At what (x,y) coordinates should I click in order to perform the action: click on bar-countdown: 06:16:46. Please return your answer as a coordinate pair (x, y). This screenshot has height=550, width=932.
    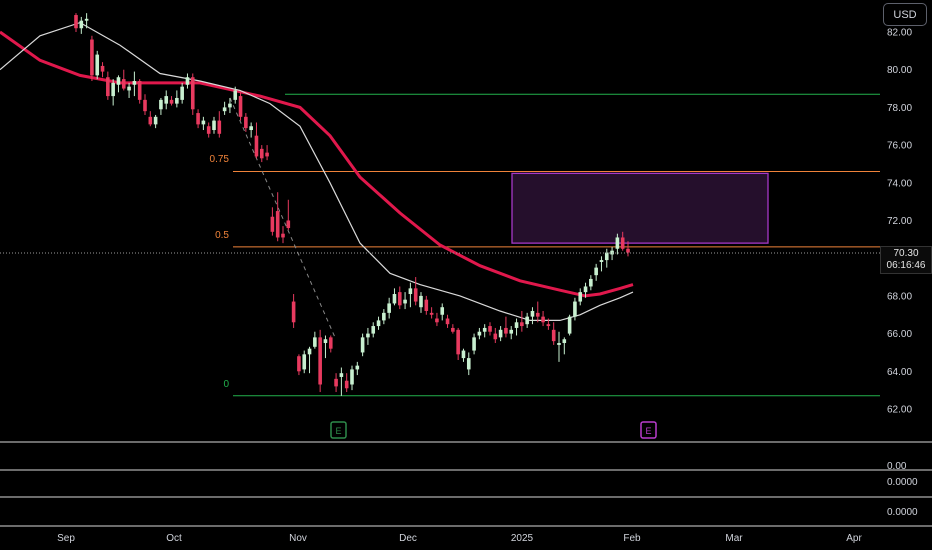
    Looking at the image, I should click on (906, 265).